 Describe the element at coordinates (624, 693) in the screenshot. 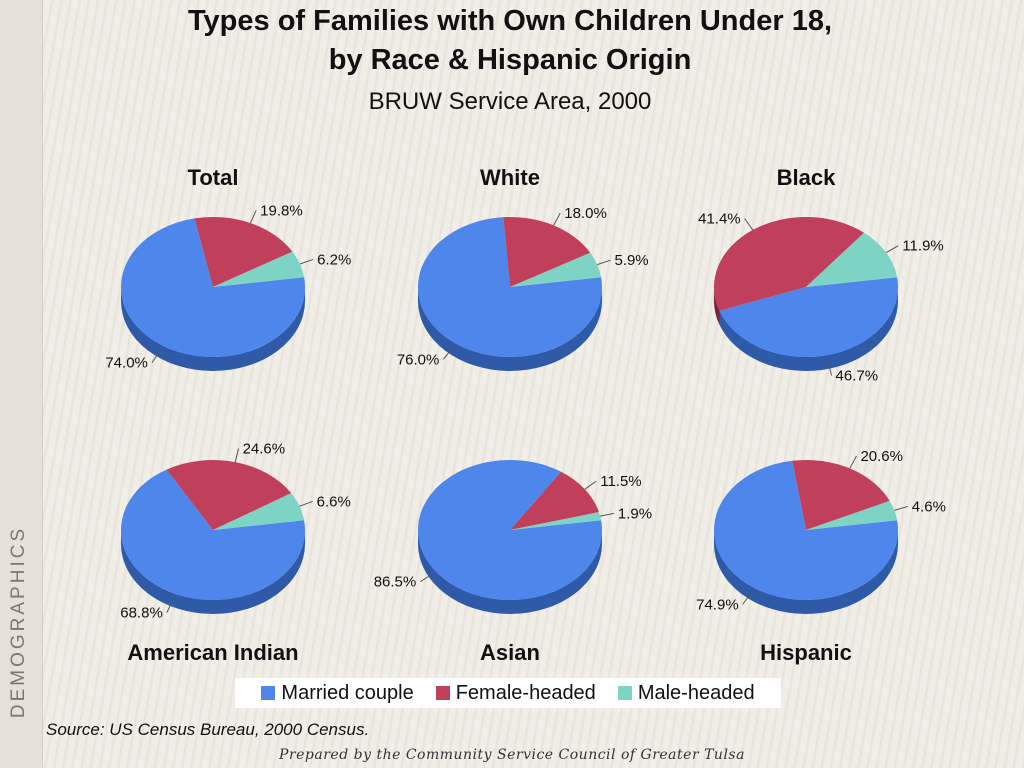

I see `legend-swatch-male` at that location.